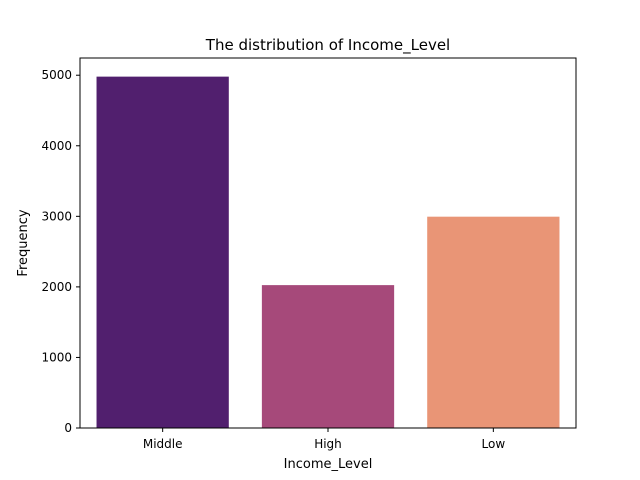 The width and height of the screenshot is (640, 480). Describe the element at coordinates (56, 75) in the screenshot. I see `y-tick-label: 5000` at that location.